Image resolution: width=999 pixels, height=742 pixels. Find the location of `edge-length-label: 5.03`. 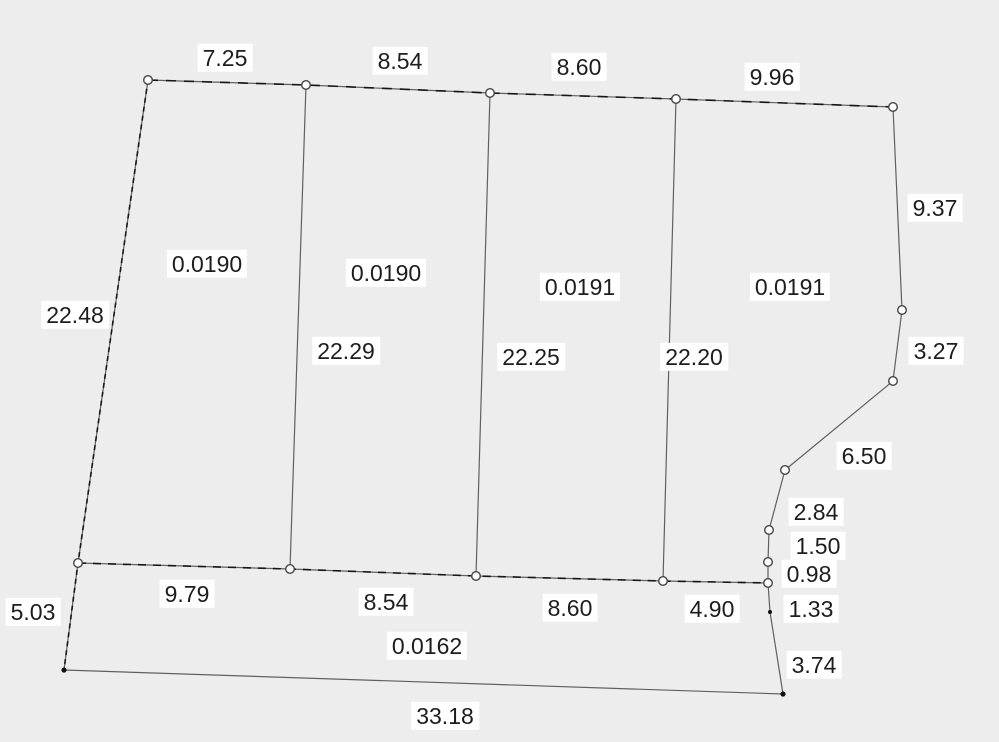

edge-length-label: 5.03 is located at coordinates (33, 612).